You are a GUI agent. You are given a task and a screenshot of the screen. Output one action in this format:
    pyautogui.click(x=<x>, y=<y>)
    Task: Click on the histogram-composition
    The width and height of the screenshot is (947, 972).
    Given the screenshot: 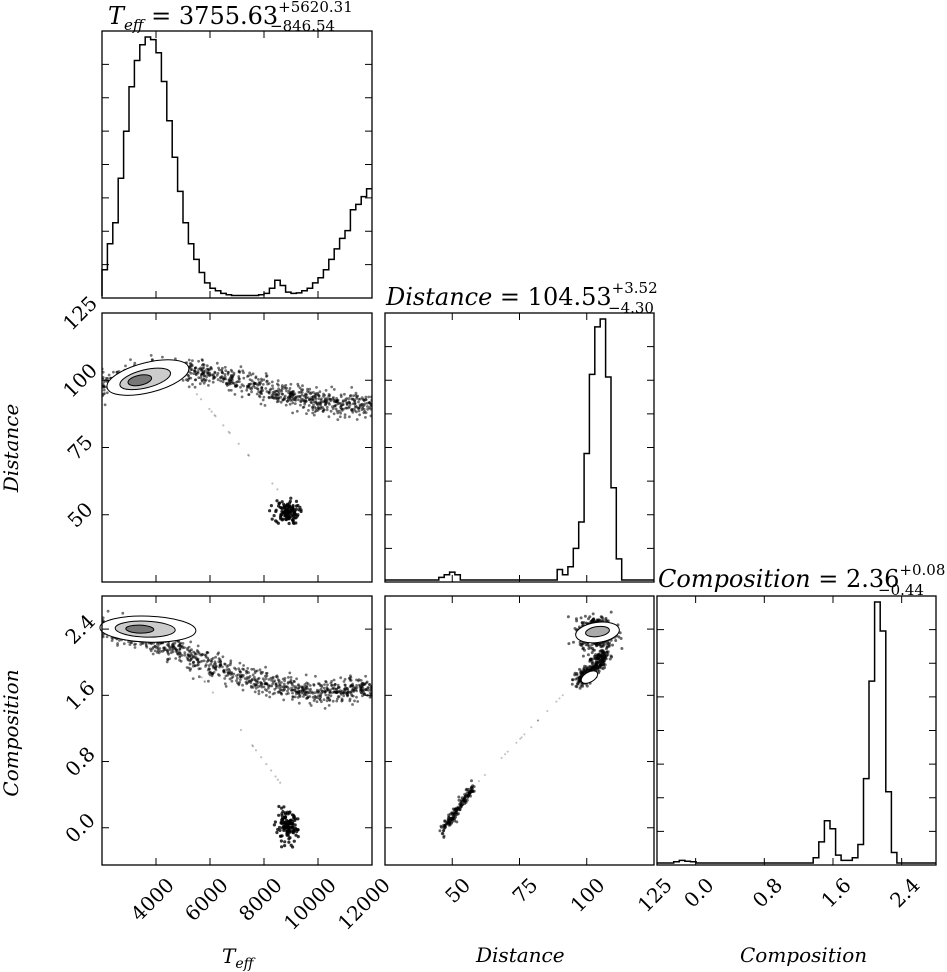 What is the action you would take?
    pyautogui.click(x=796, y=732)
    